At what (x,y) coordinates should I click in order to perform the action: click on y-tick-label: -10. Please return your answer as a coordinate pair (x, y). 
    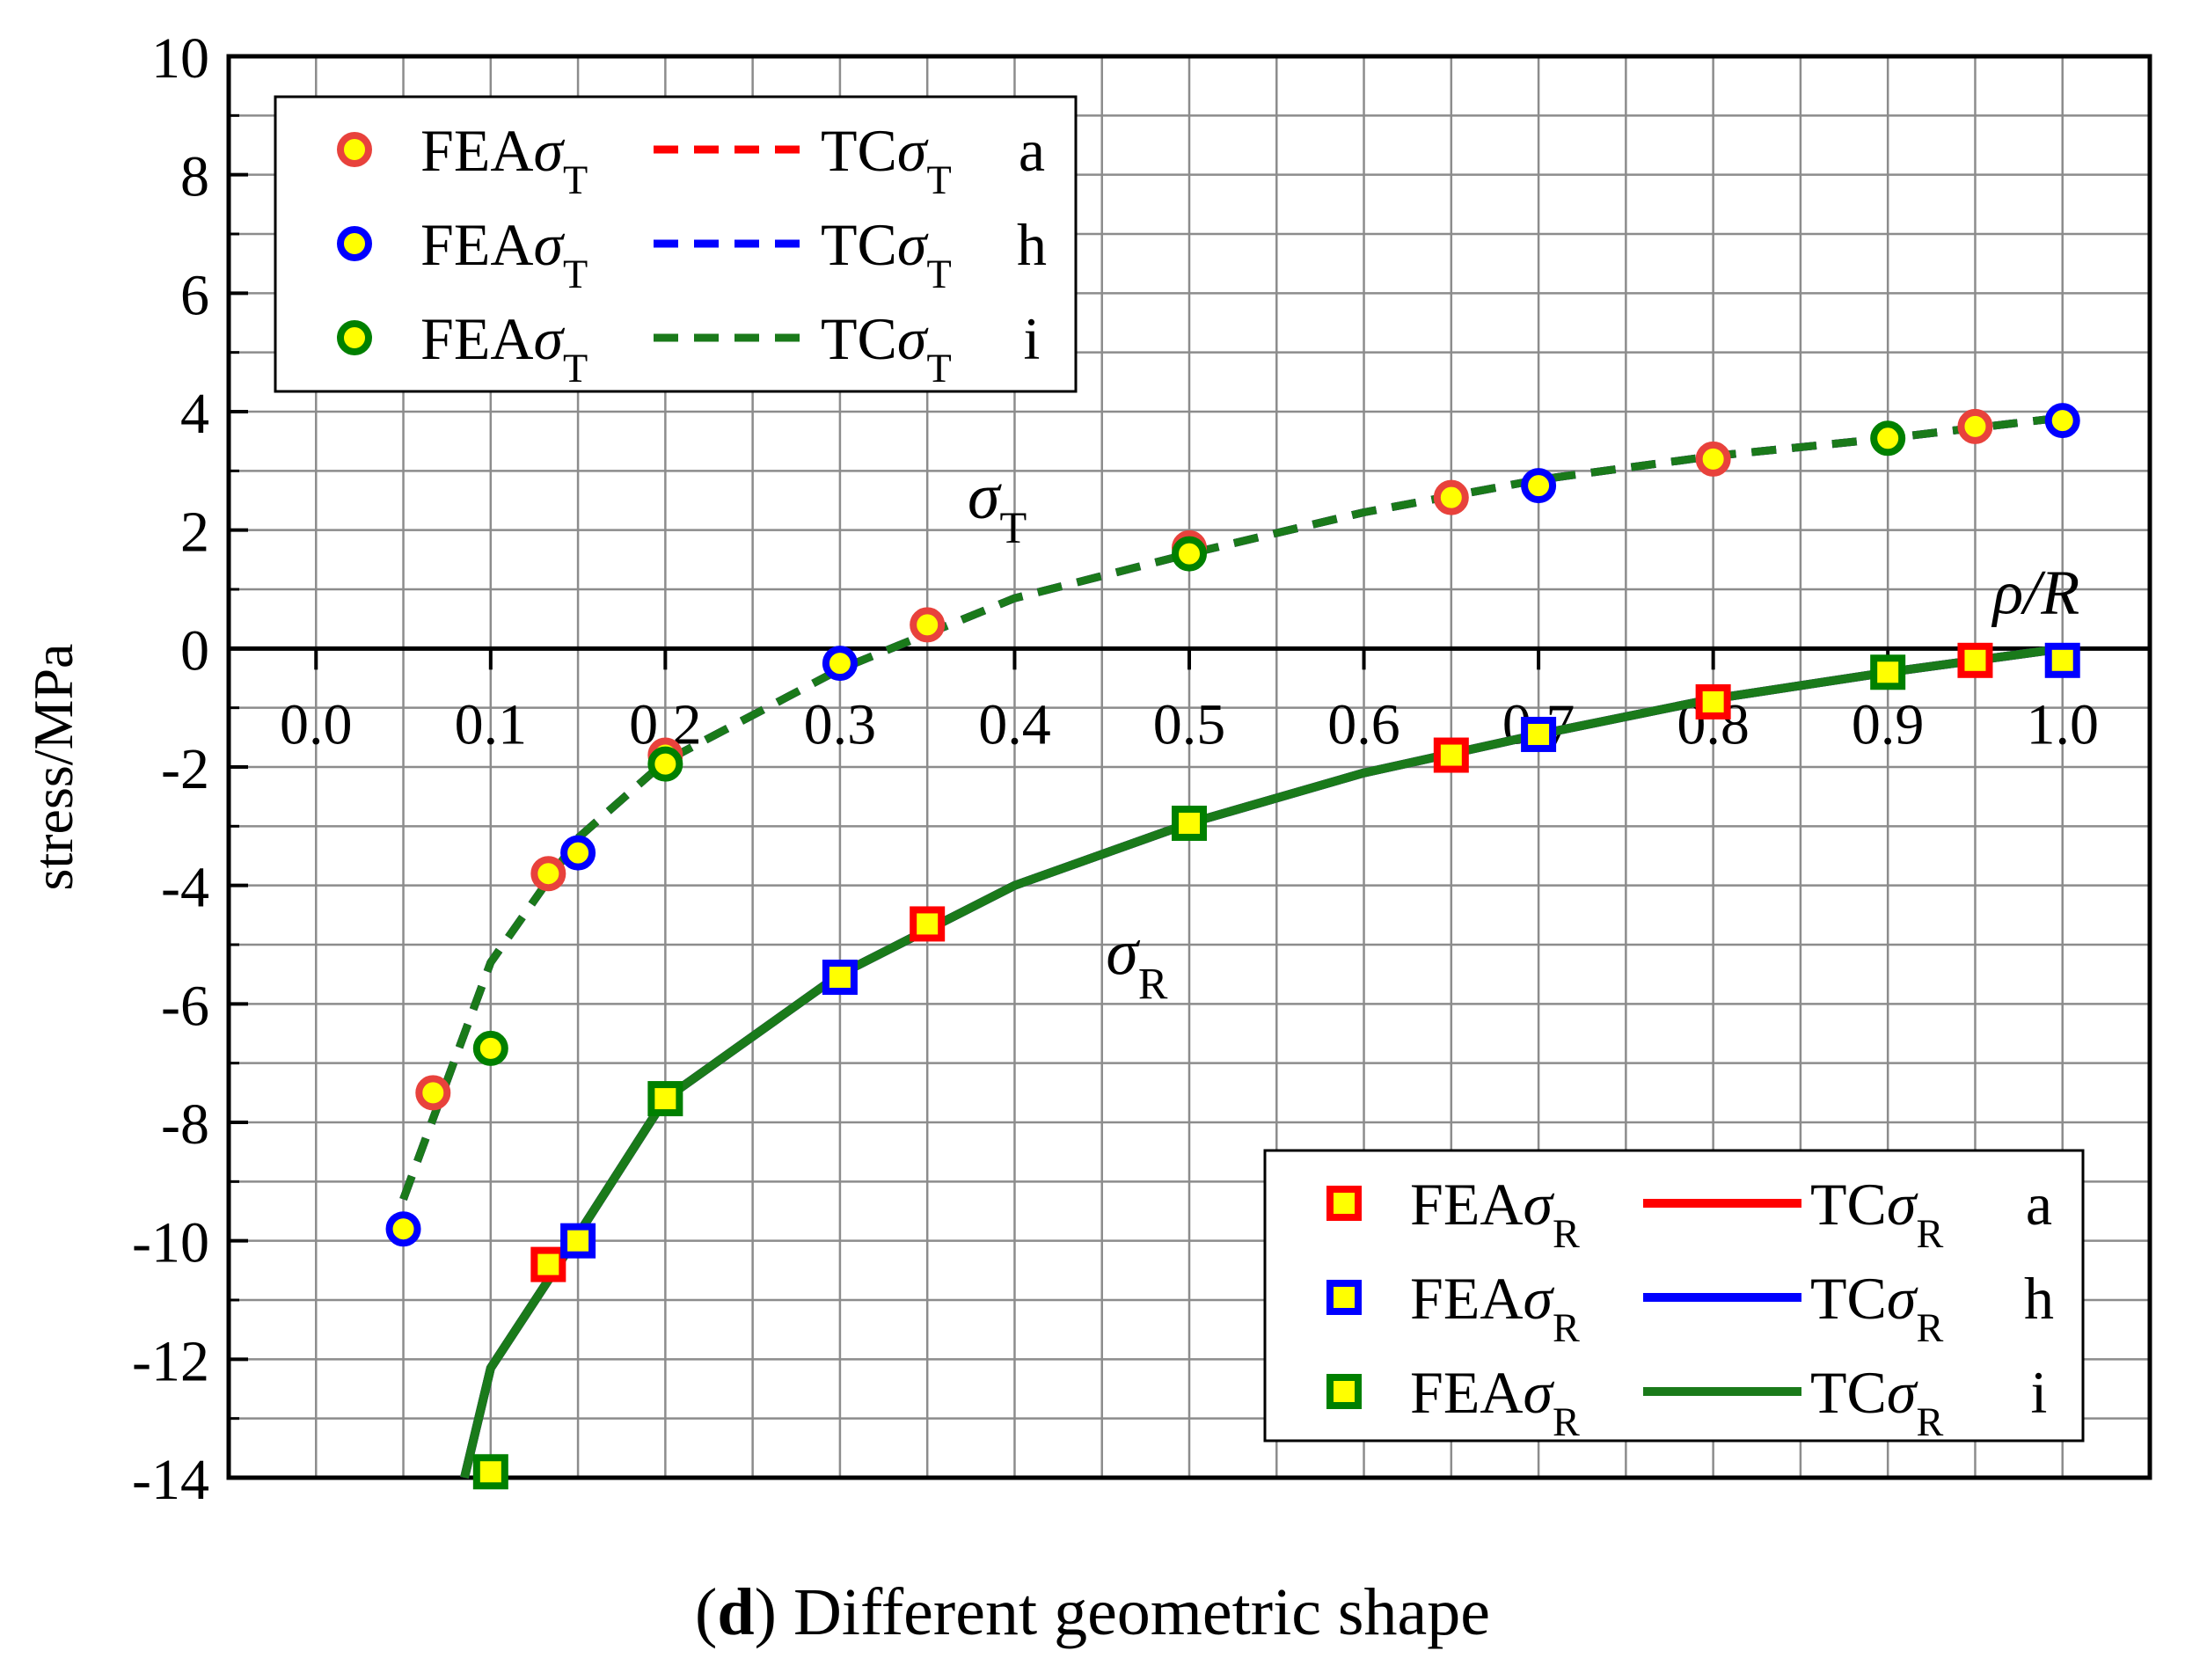
    Looking at the image, I should click on (170, 1243).